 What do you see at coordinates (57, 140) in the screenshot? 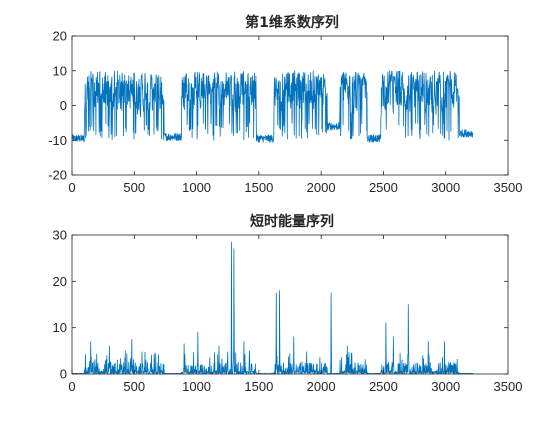
I see `subplot-1-ytick-label: -10` at bounding box center [57, 140].